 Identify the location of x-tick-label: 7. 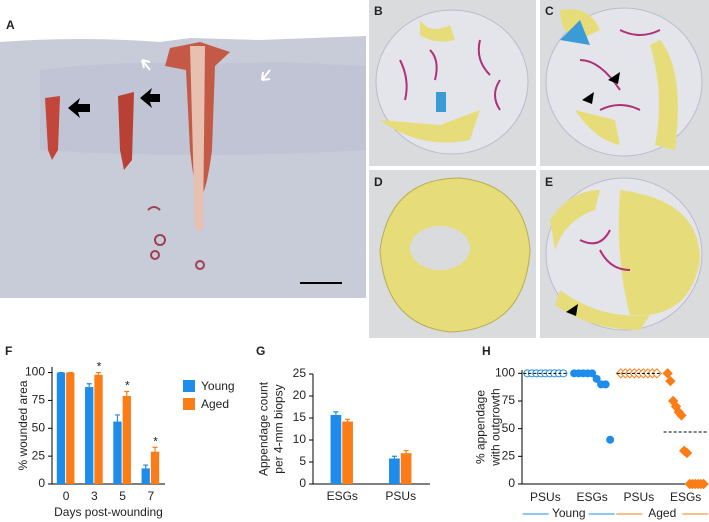
(151, 496).